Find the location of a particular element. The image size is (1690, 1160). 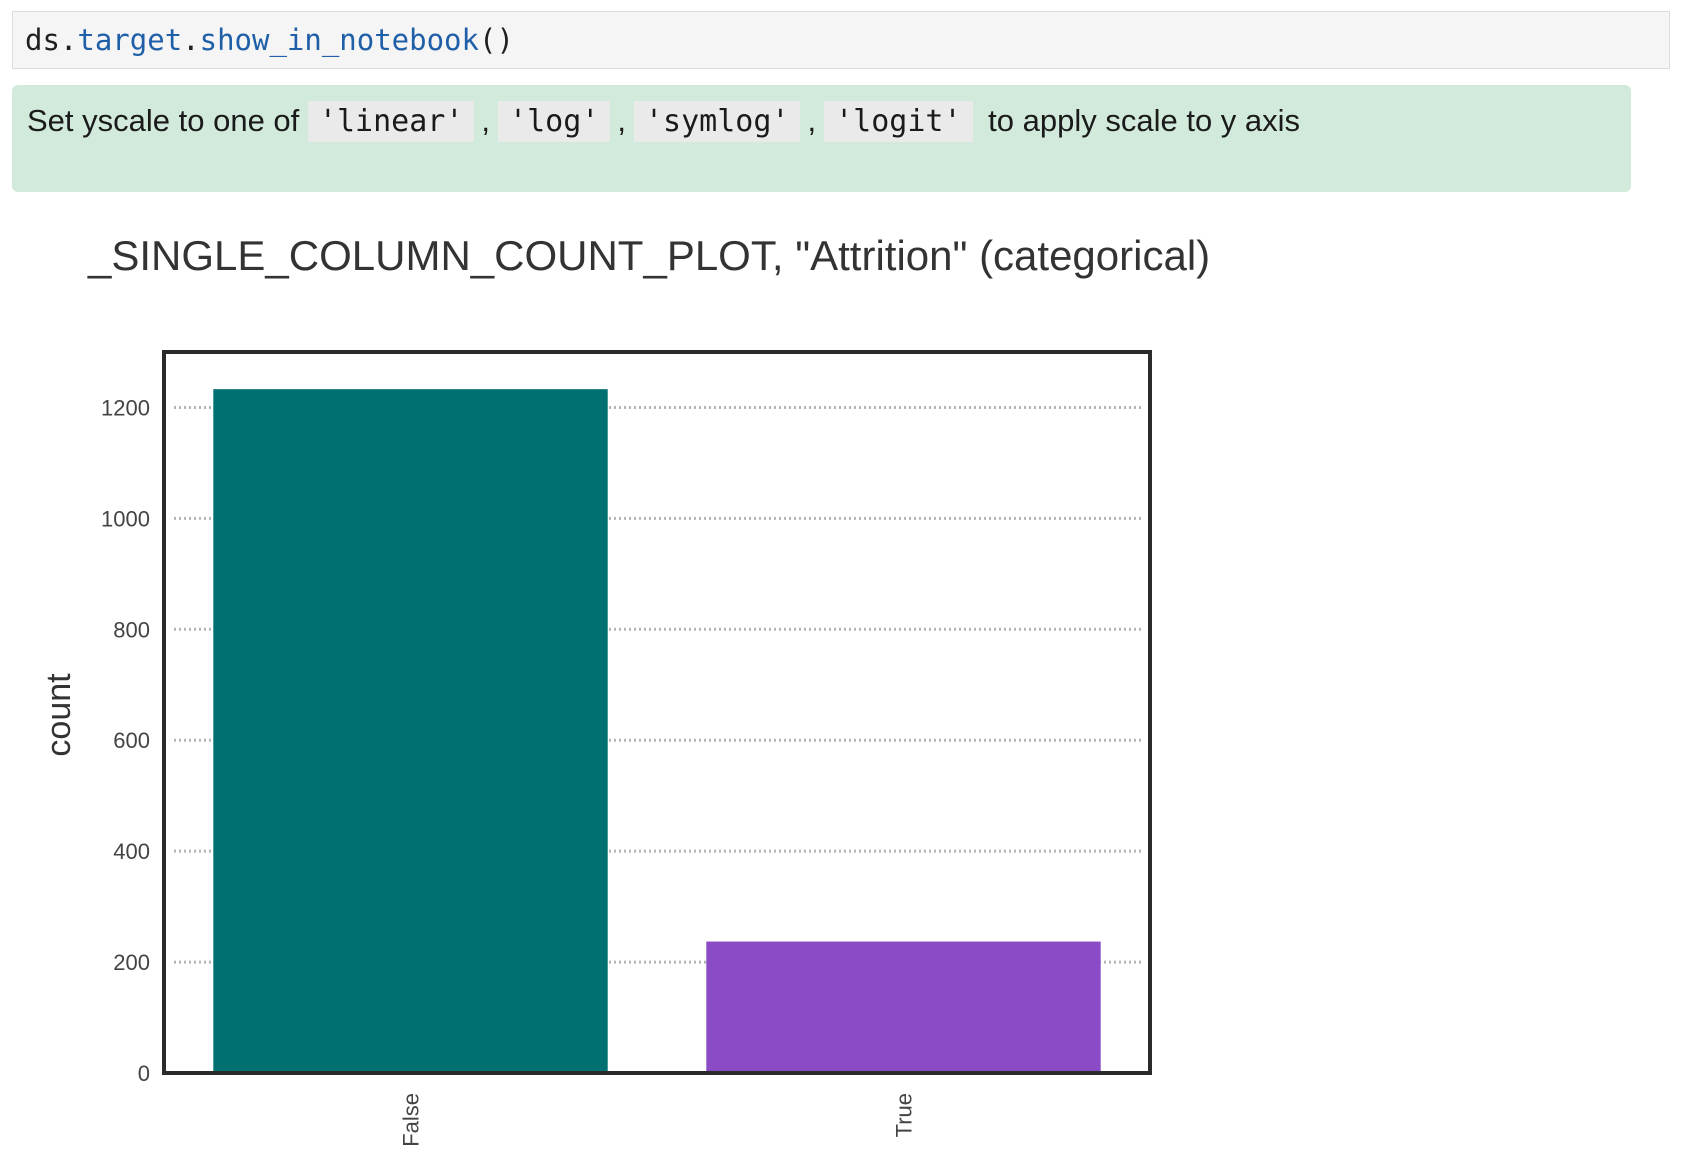

code-object: ds is located at coordinates (42, 40).